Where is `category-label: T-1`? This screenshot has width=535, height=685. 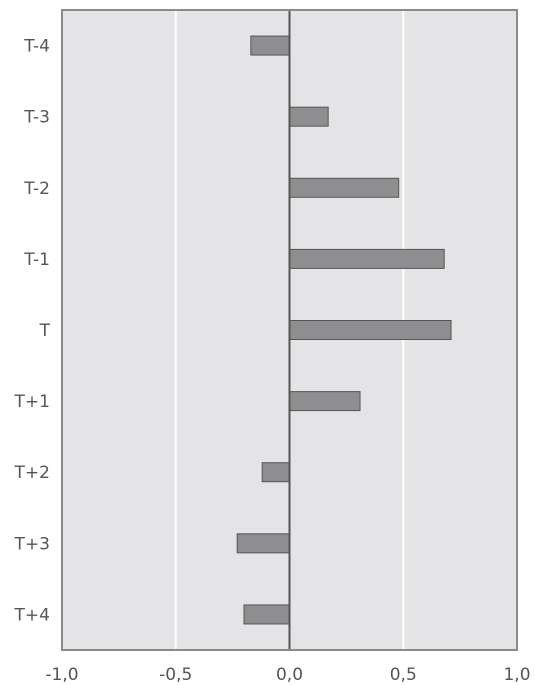 category-label: T-1 is located at coordinates (36, 260).